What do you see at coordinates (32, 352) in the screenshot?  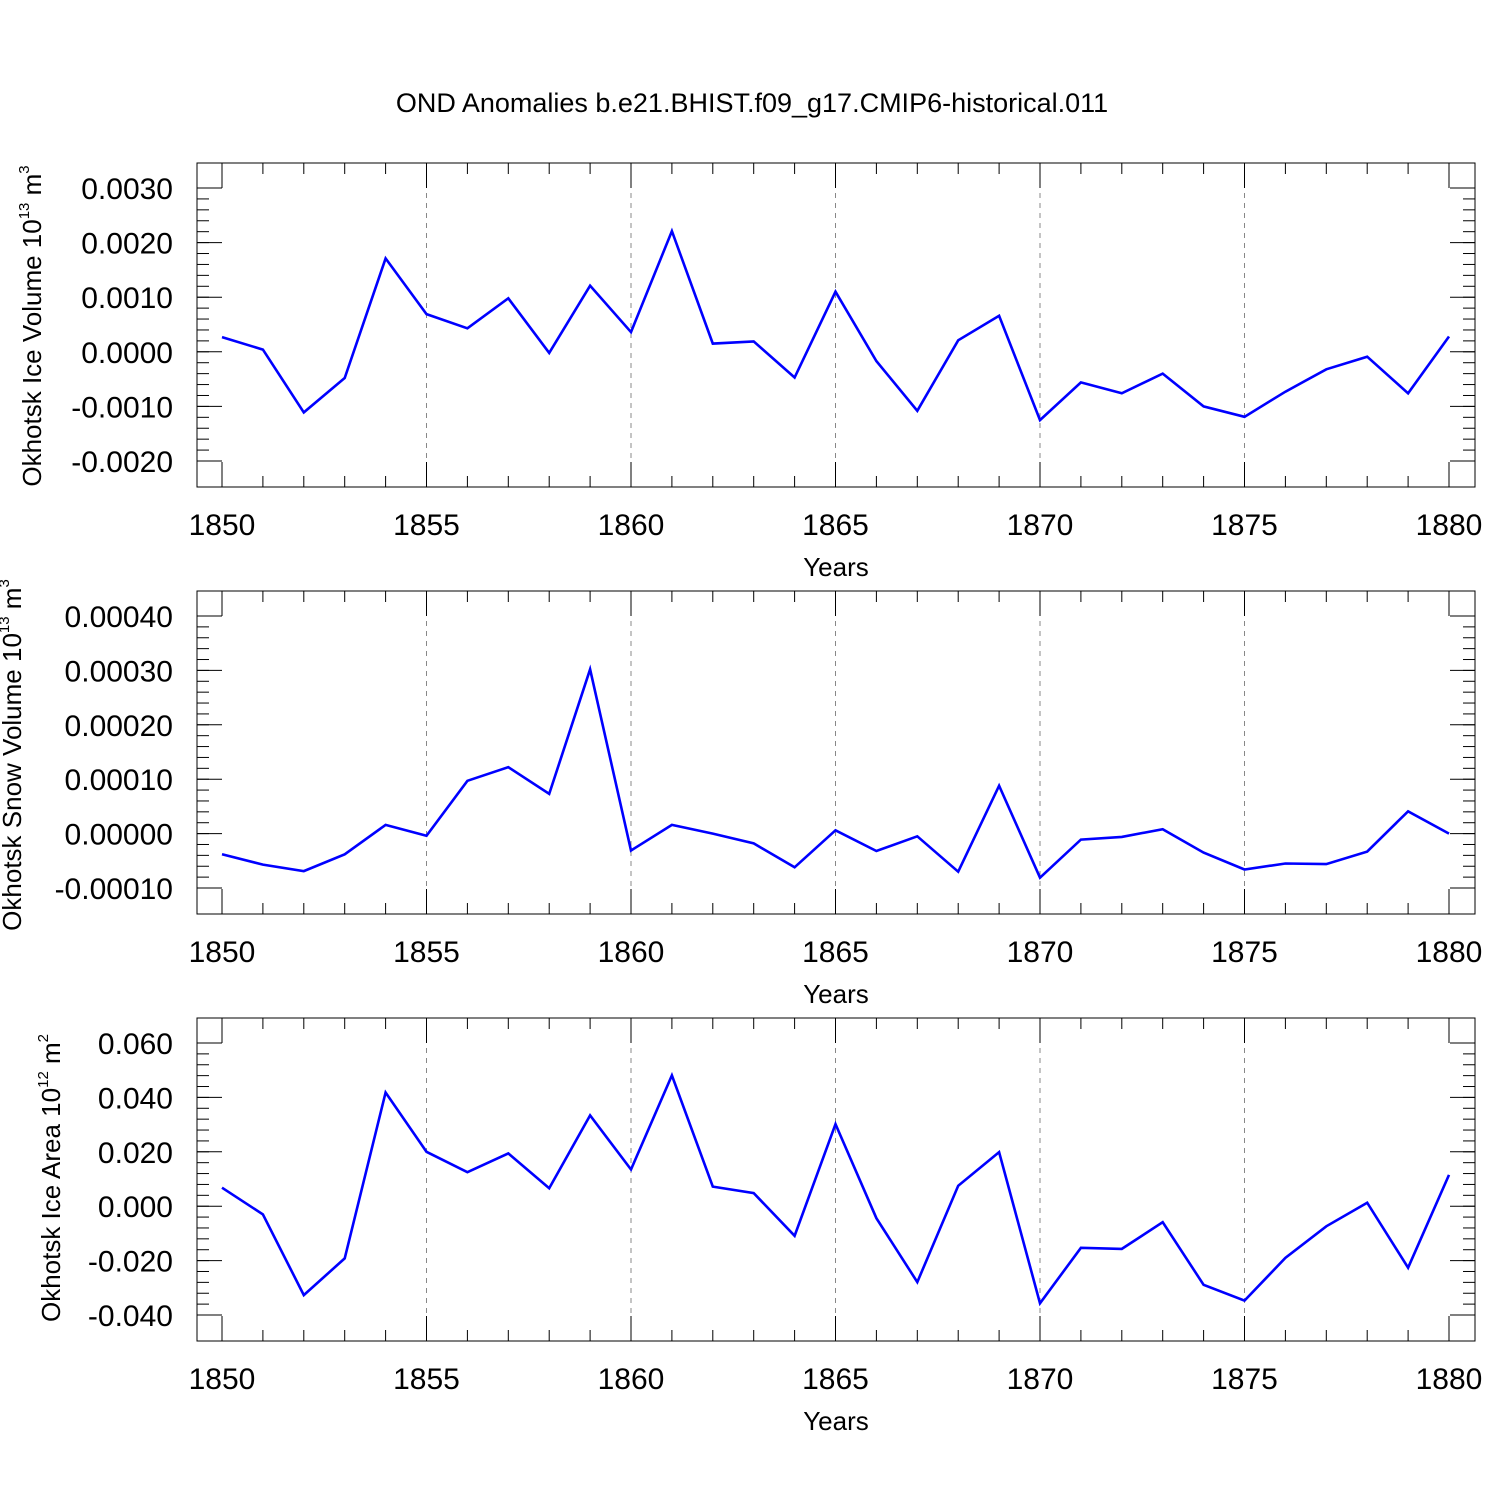 I see `y-label-main: Okhotsk Ice Volume 10` at bounding box center [32, 352].